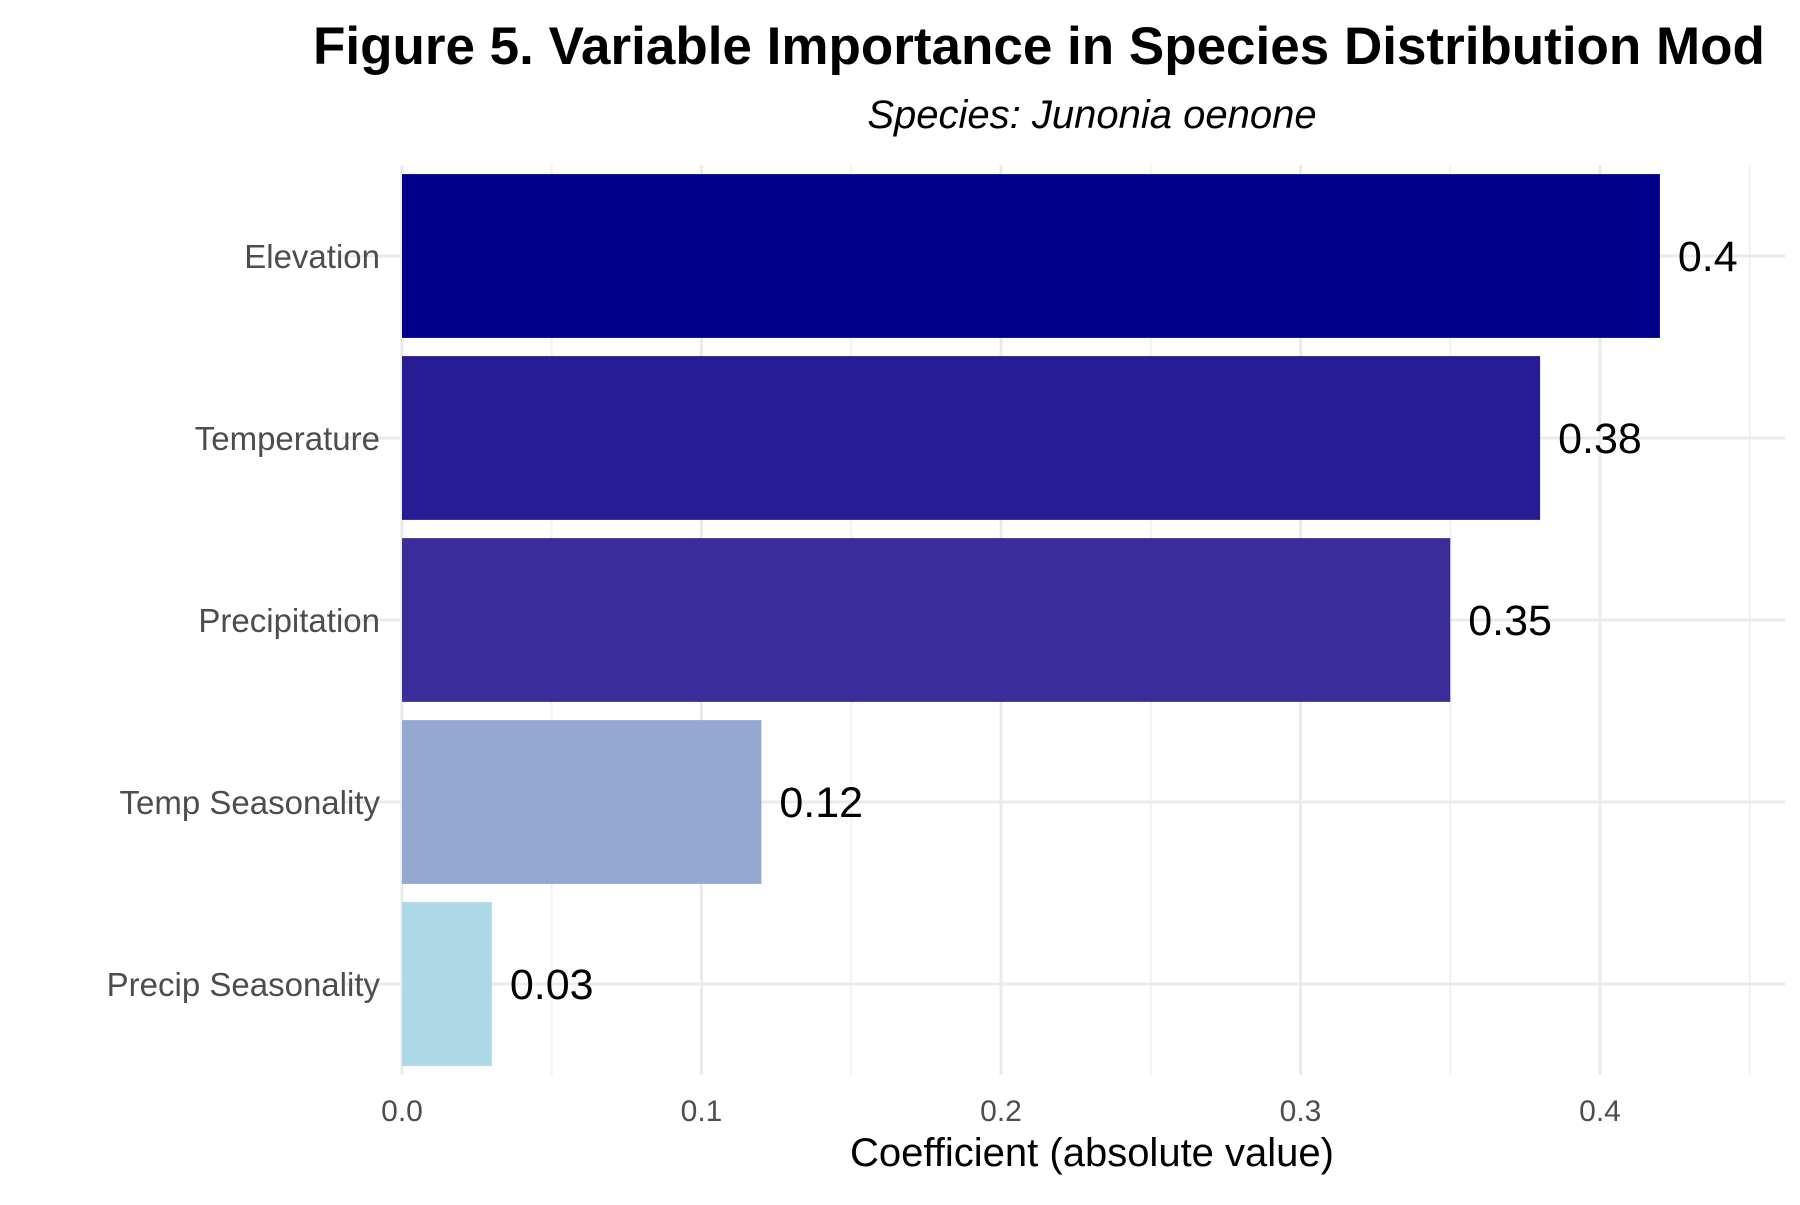  Describe the element at coordinates (702, 1111) in the screenshot. I see `x-tick-label: 0.1` at that location.